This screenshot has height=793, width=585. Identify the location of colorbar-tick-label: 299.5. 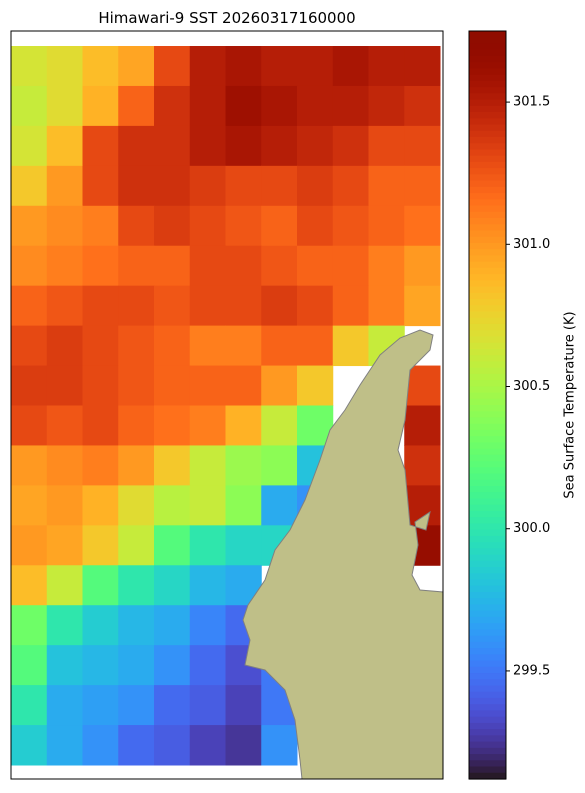
(531, 670).